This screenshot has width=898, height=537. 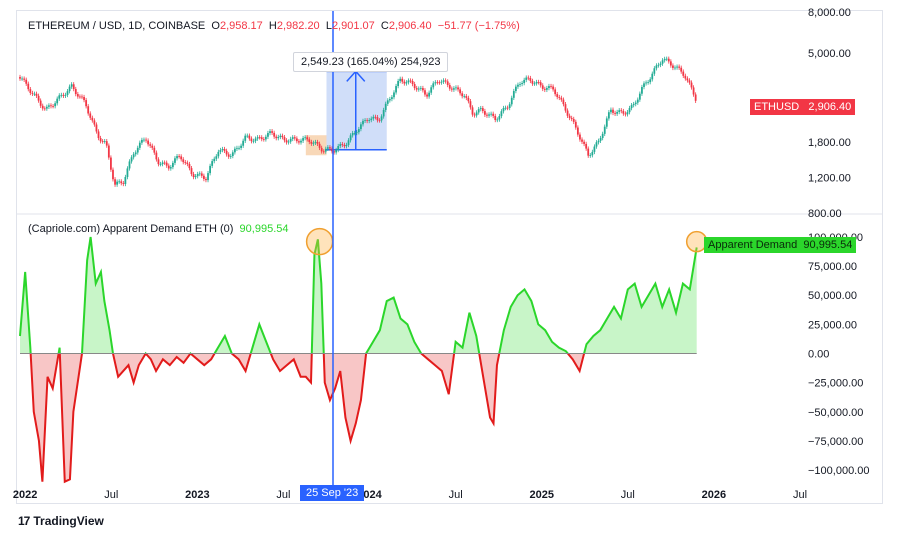 What do you see at coordinates (410, 26) in the screenshot?
I see `close-value: 2,906.40` at bounding box center [410, 26].